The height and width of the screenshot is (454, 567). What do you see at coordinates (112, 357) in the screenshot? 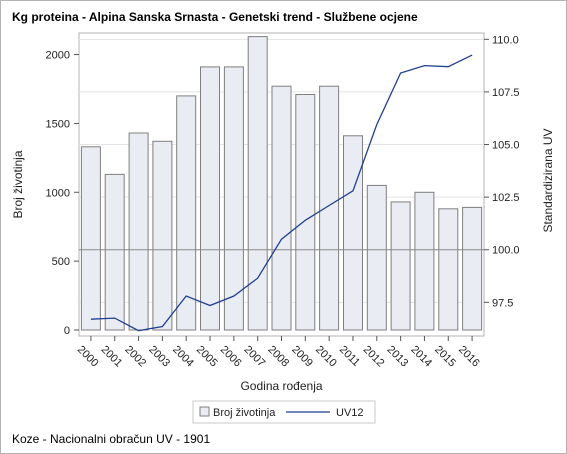
I see `x-tick-label: 2001` at bounding box center [112, 357].